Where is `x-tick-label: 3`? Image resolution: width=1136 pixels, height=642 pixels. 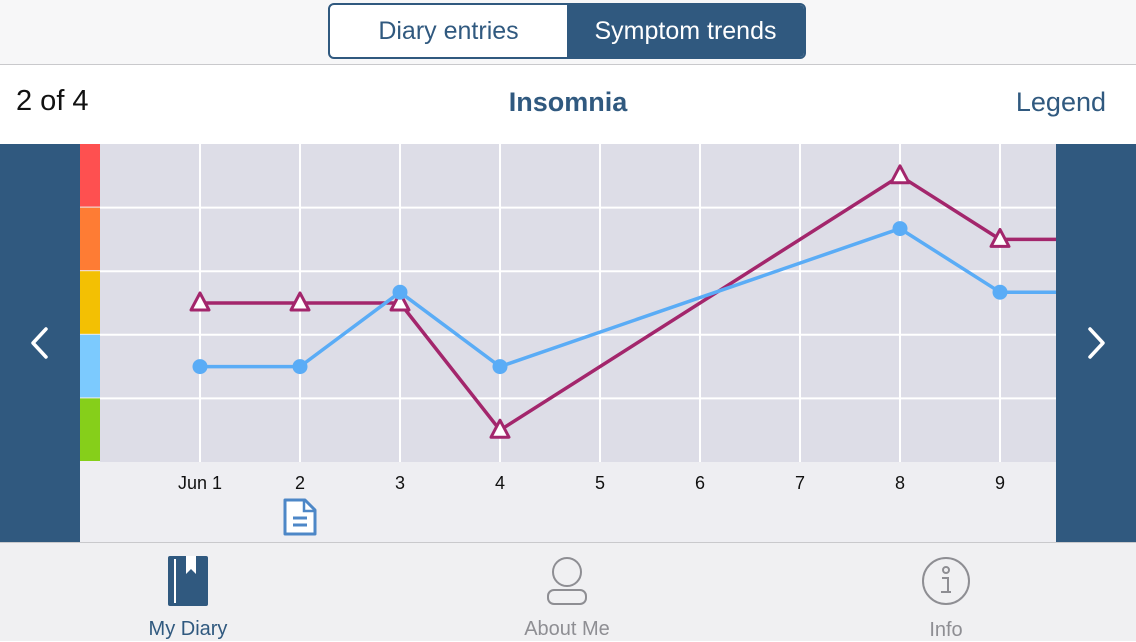
x-tick-label: 3 is located at coordinates (400, 483).